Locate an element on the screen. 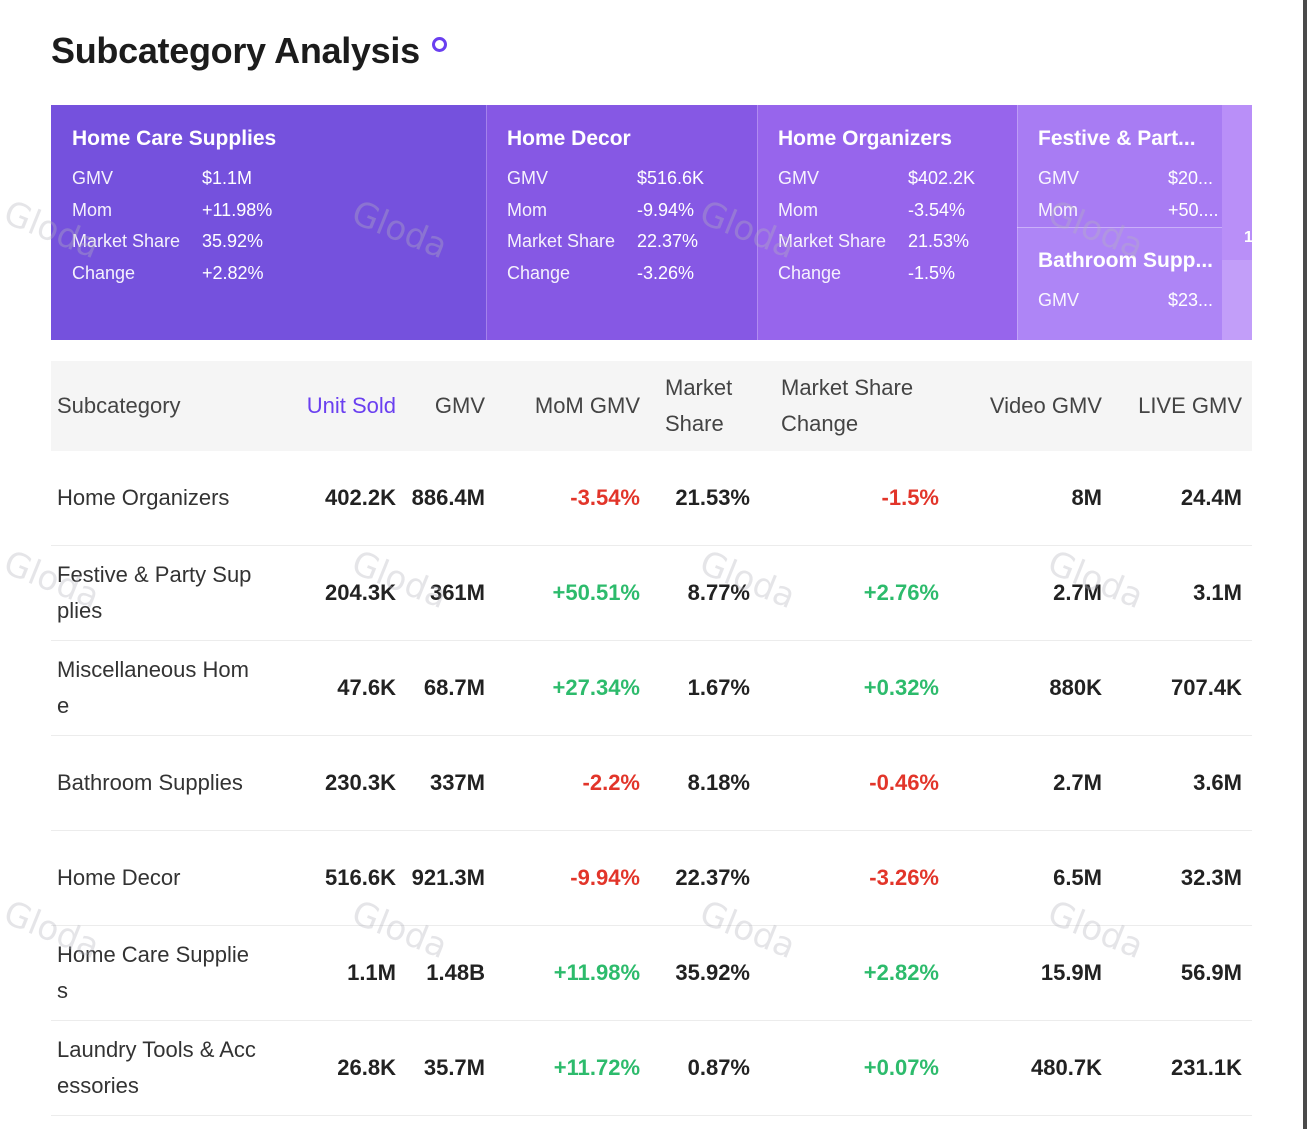 Image resolution: width=1307 pixels, height=1129 pixels. header-mom-gmv: MoM GMV is located at coordinates (587, 405).